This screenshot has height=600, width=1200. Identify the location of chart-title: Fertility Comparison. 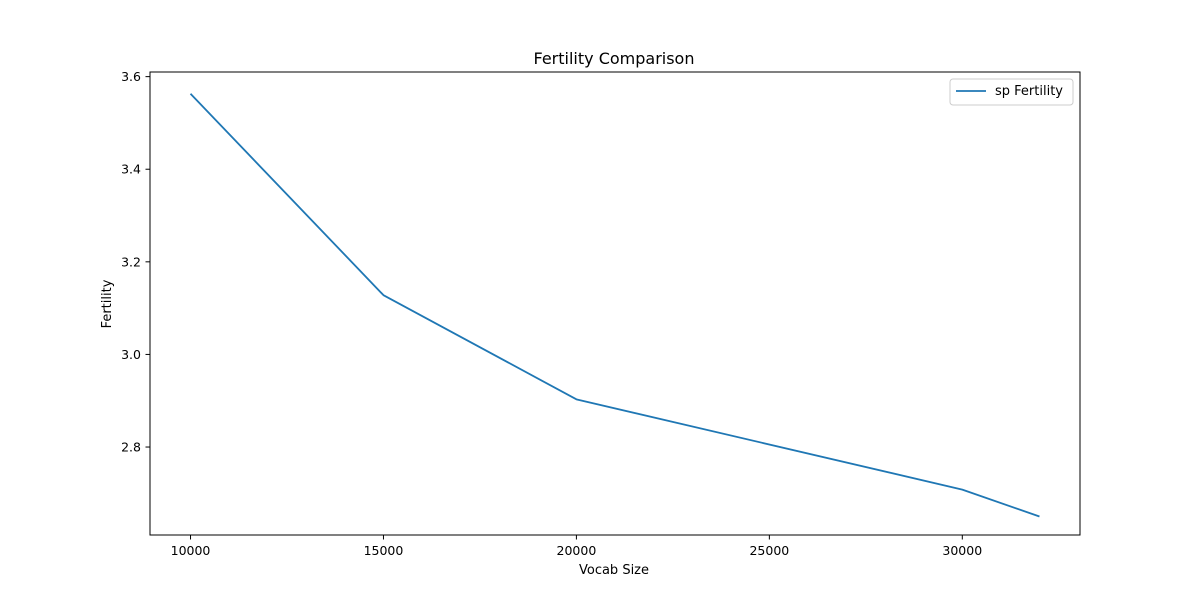
(614, 58).